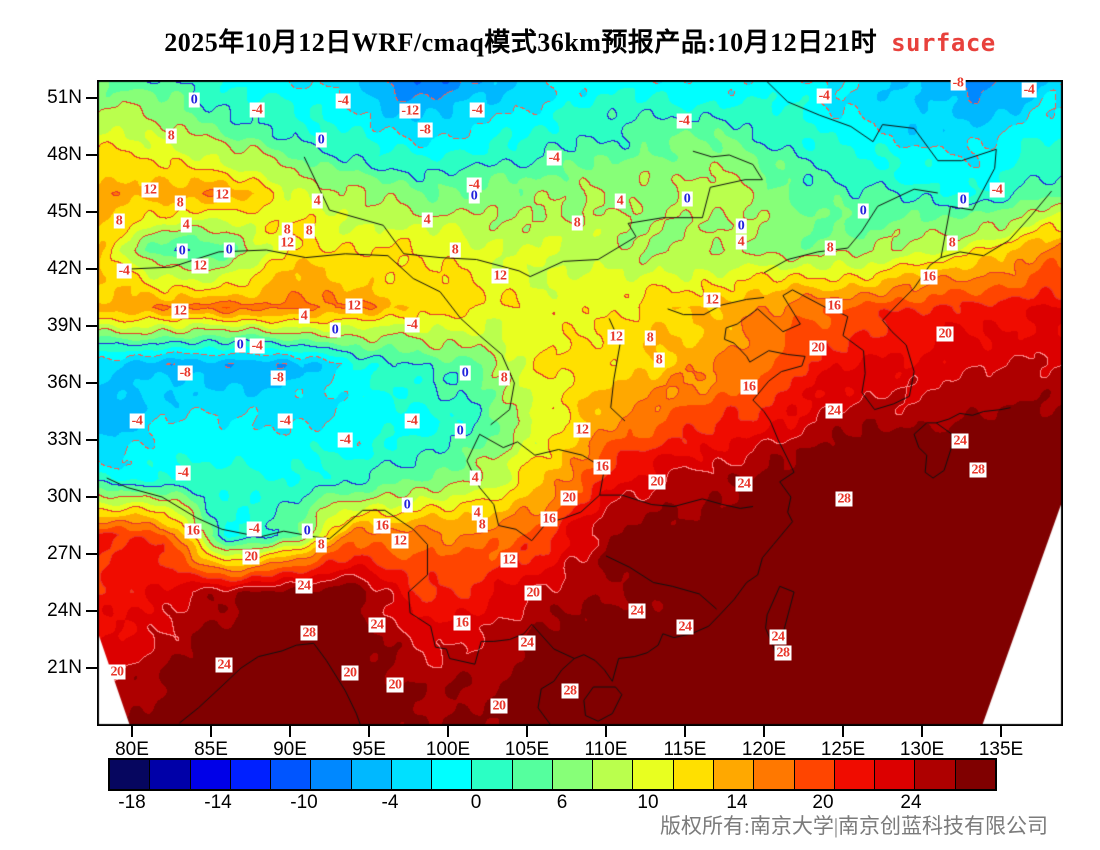 The height and width of the screenshot is (850, 1100). I want to click on colorbar-tick-label: 6, so click(562, 802).